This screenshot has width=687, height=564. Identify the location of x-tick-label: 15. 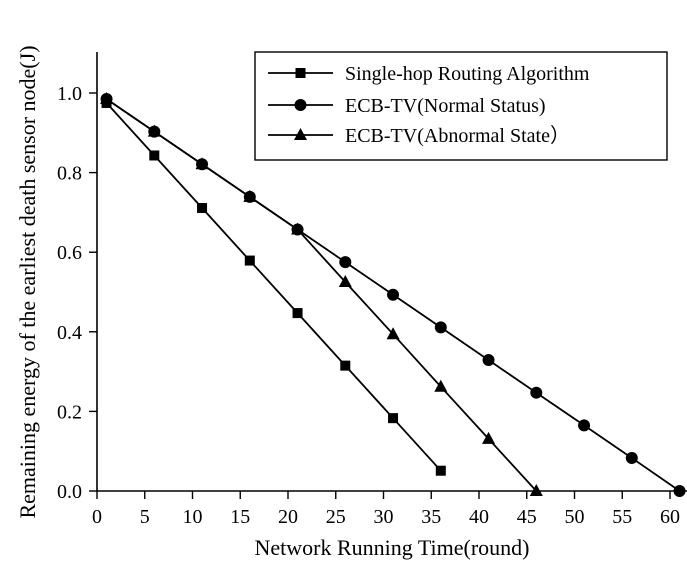
(240, 517).